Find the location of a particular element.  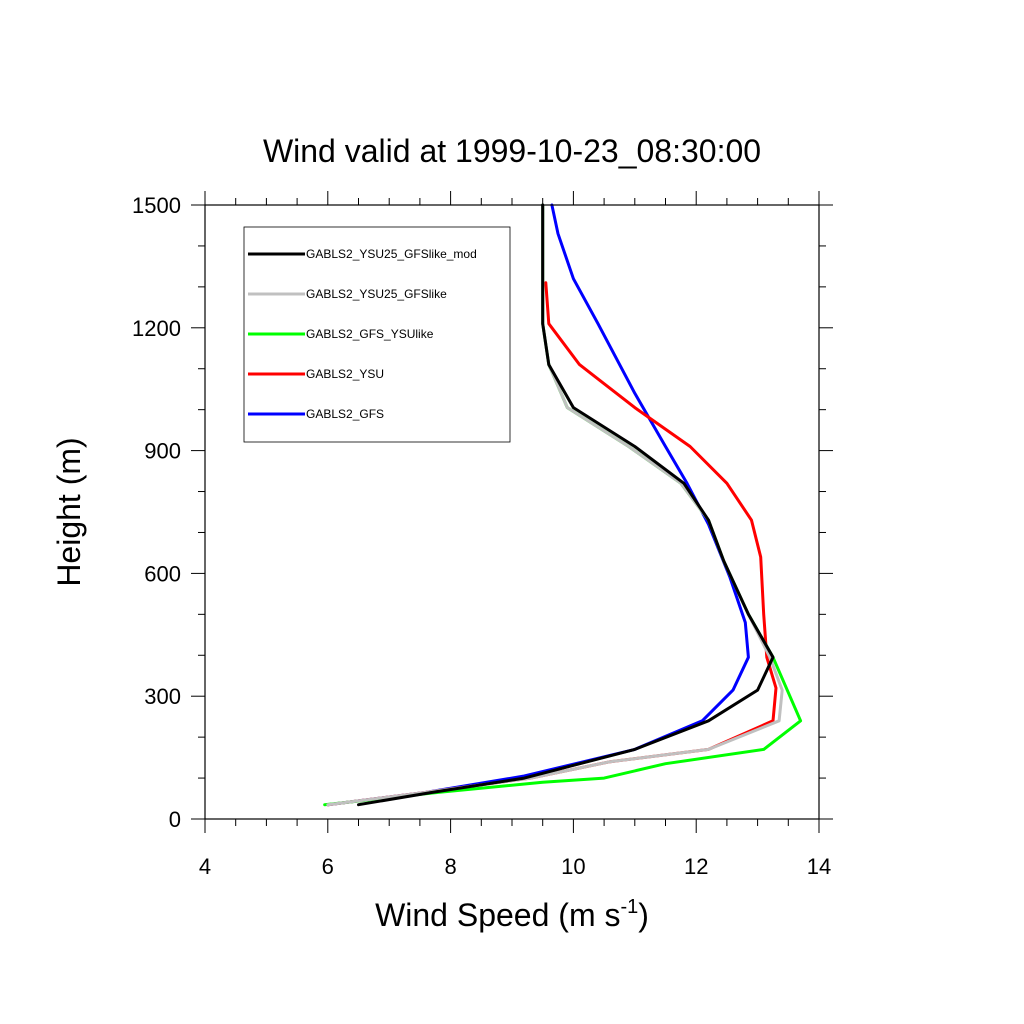

x-axis-title-main: Wind Speed (m s is located at coordinates (497, 915).